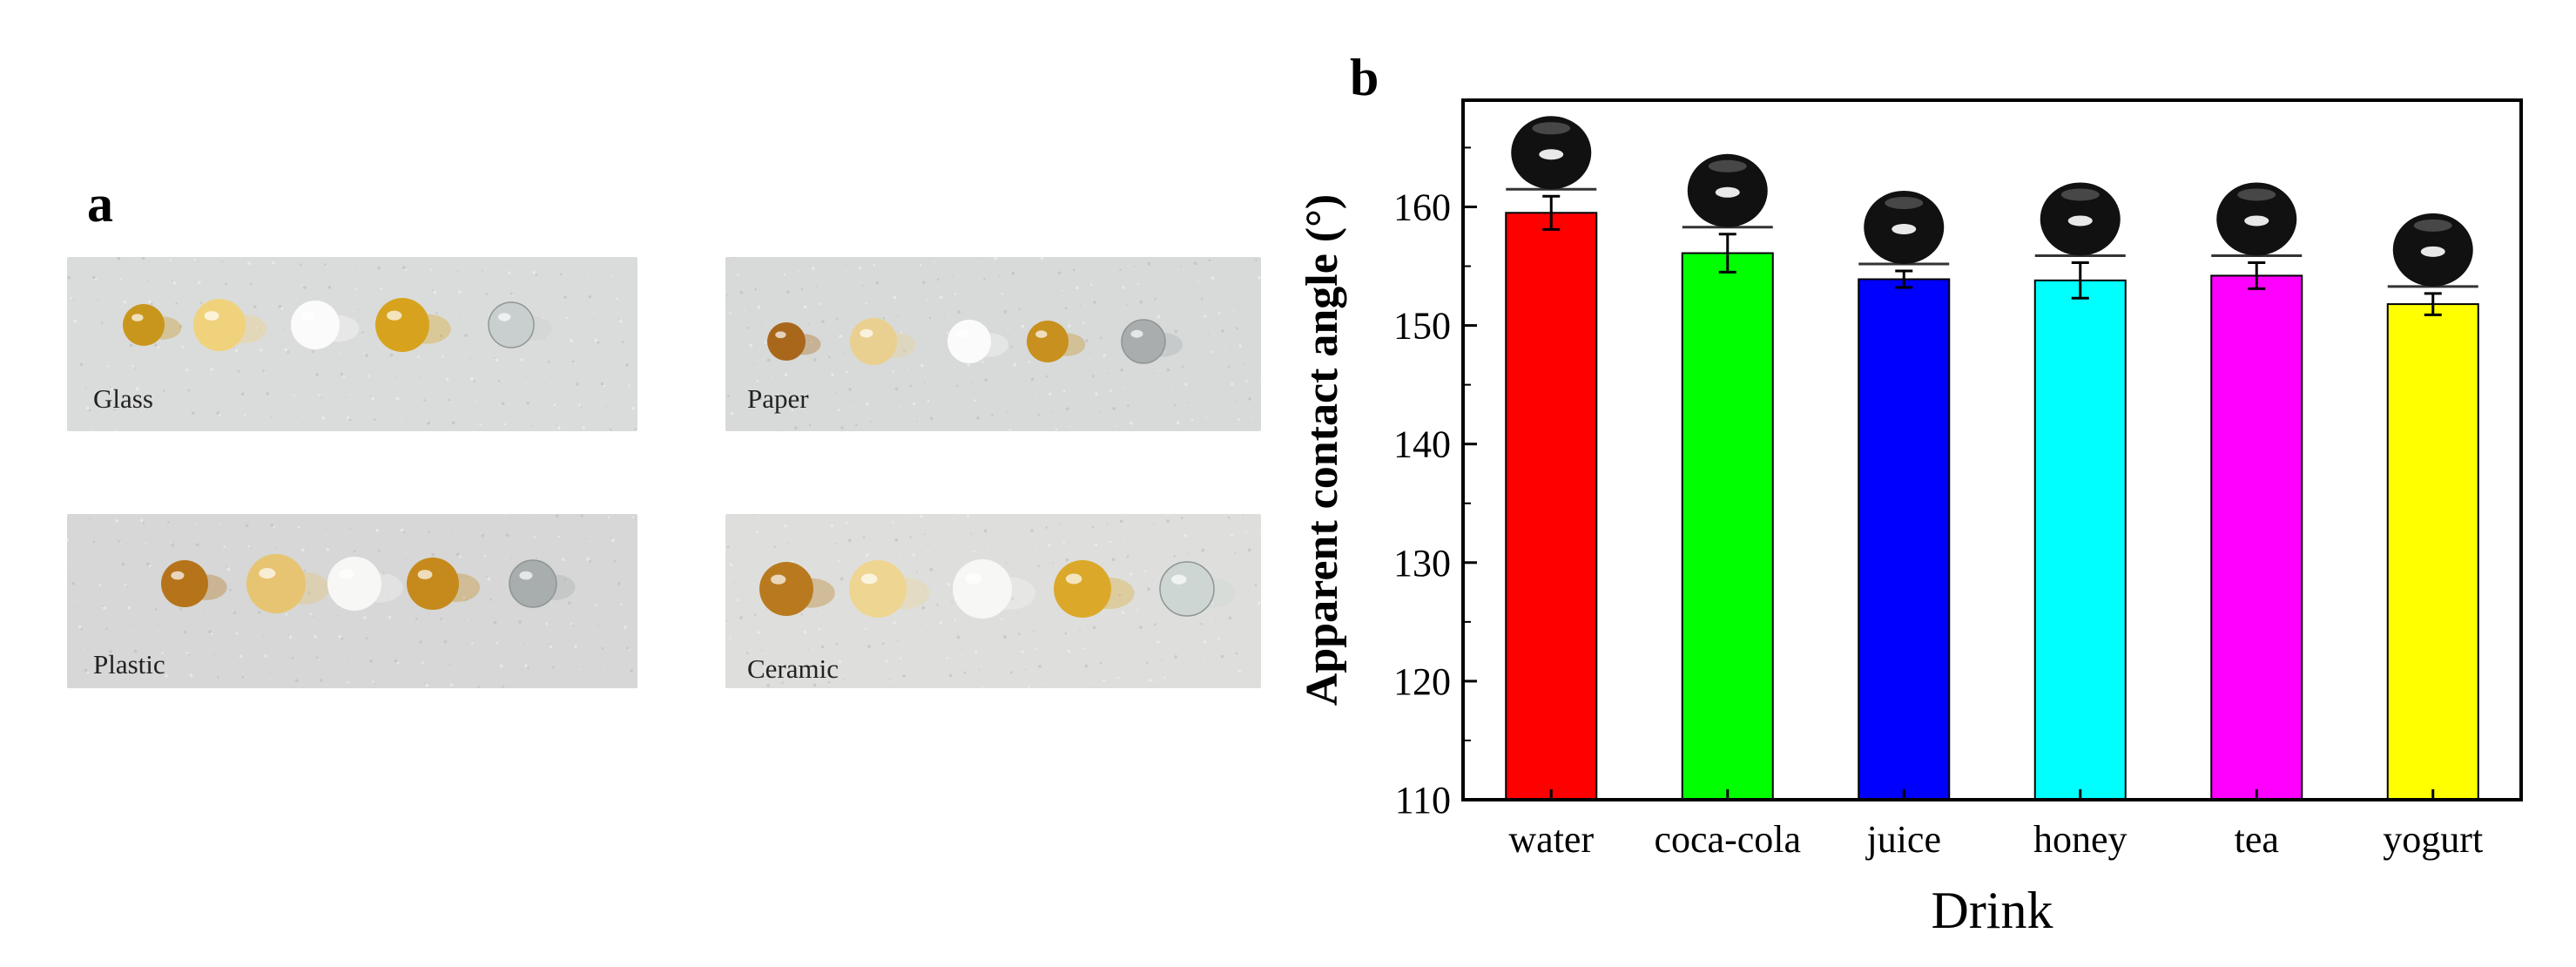 The image size is (2576, 967). Describe the element at coordinates (1422, 444) in the screenshot. I see `y-tick-label: 140` at that location.